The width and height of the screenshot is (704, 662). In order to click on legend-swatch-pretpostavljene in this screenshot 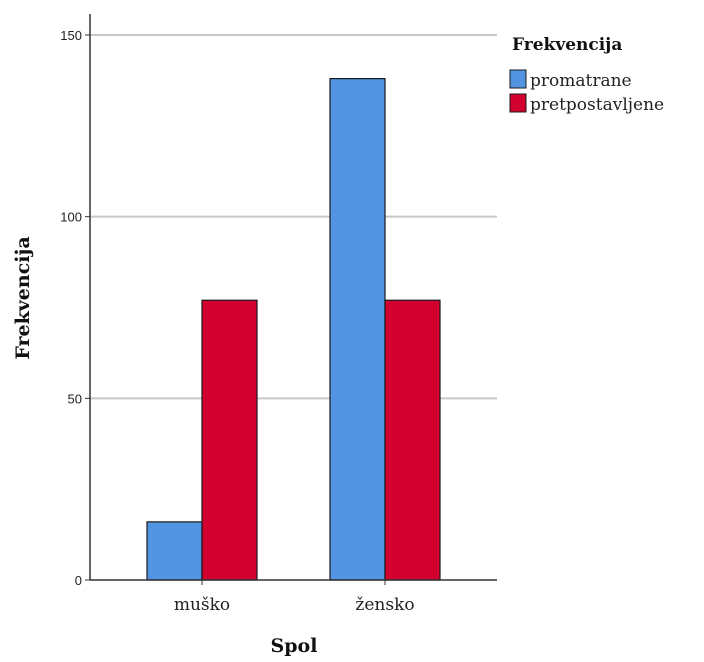, I will do `click(518, 103)`.